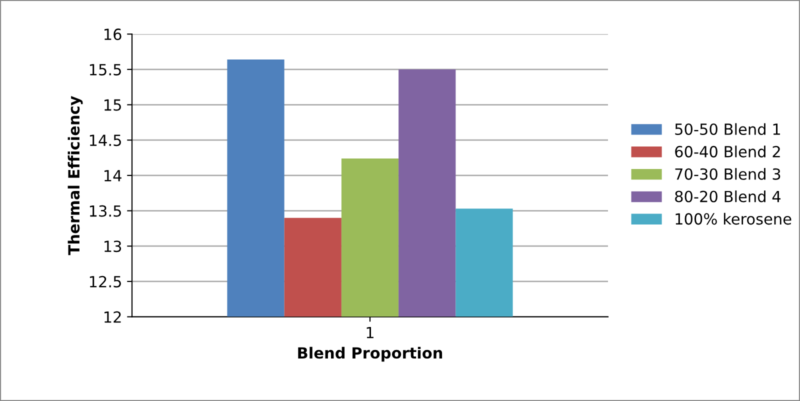 Image resolution: width=800 pixels, height=401 pixels. I want to click on y-tick-label: 15.5, so click(105, 70).